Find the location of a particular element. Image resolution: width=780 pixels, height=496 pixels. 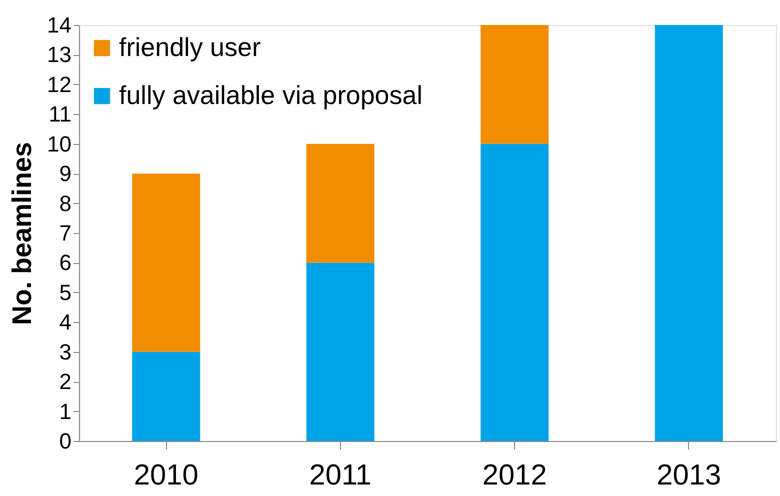

y-tick-label: 1 is located at coordinates (65, 411).